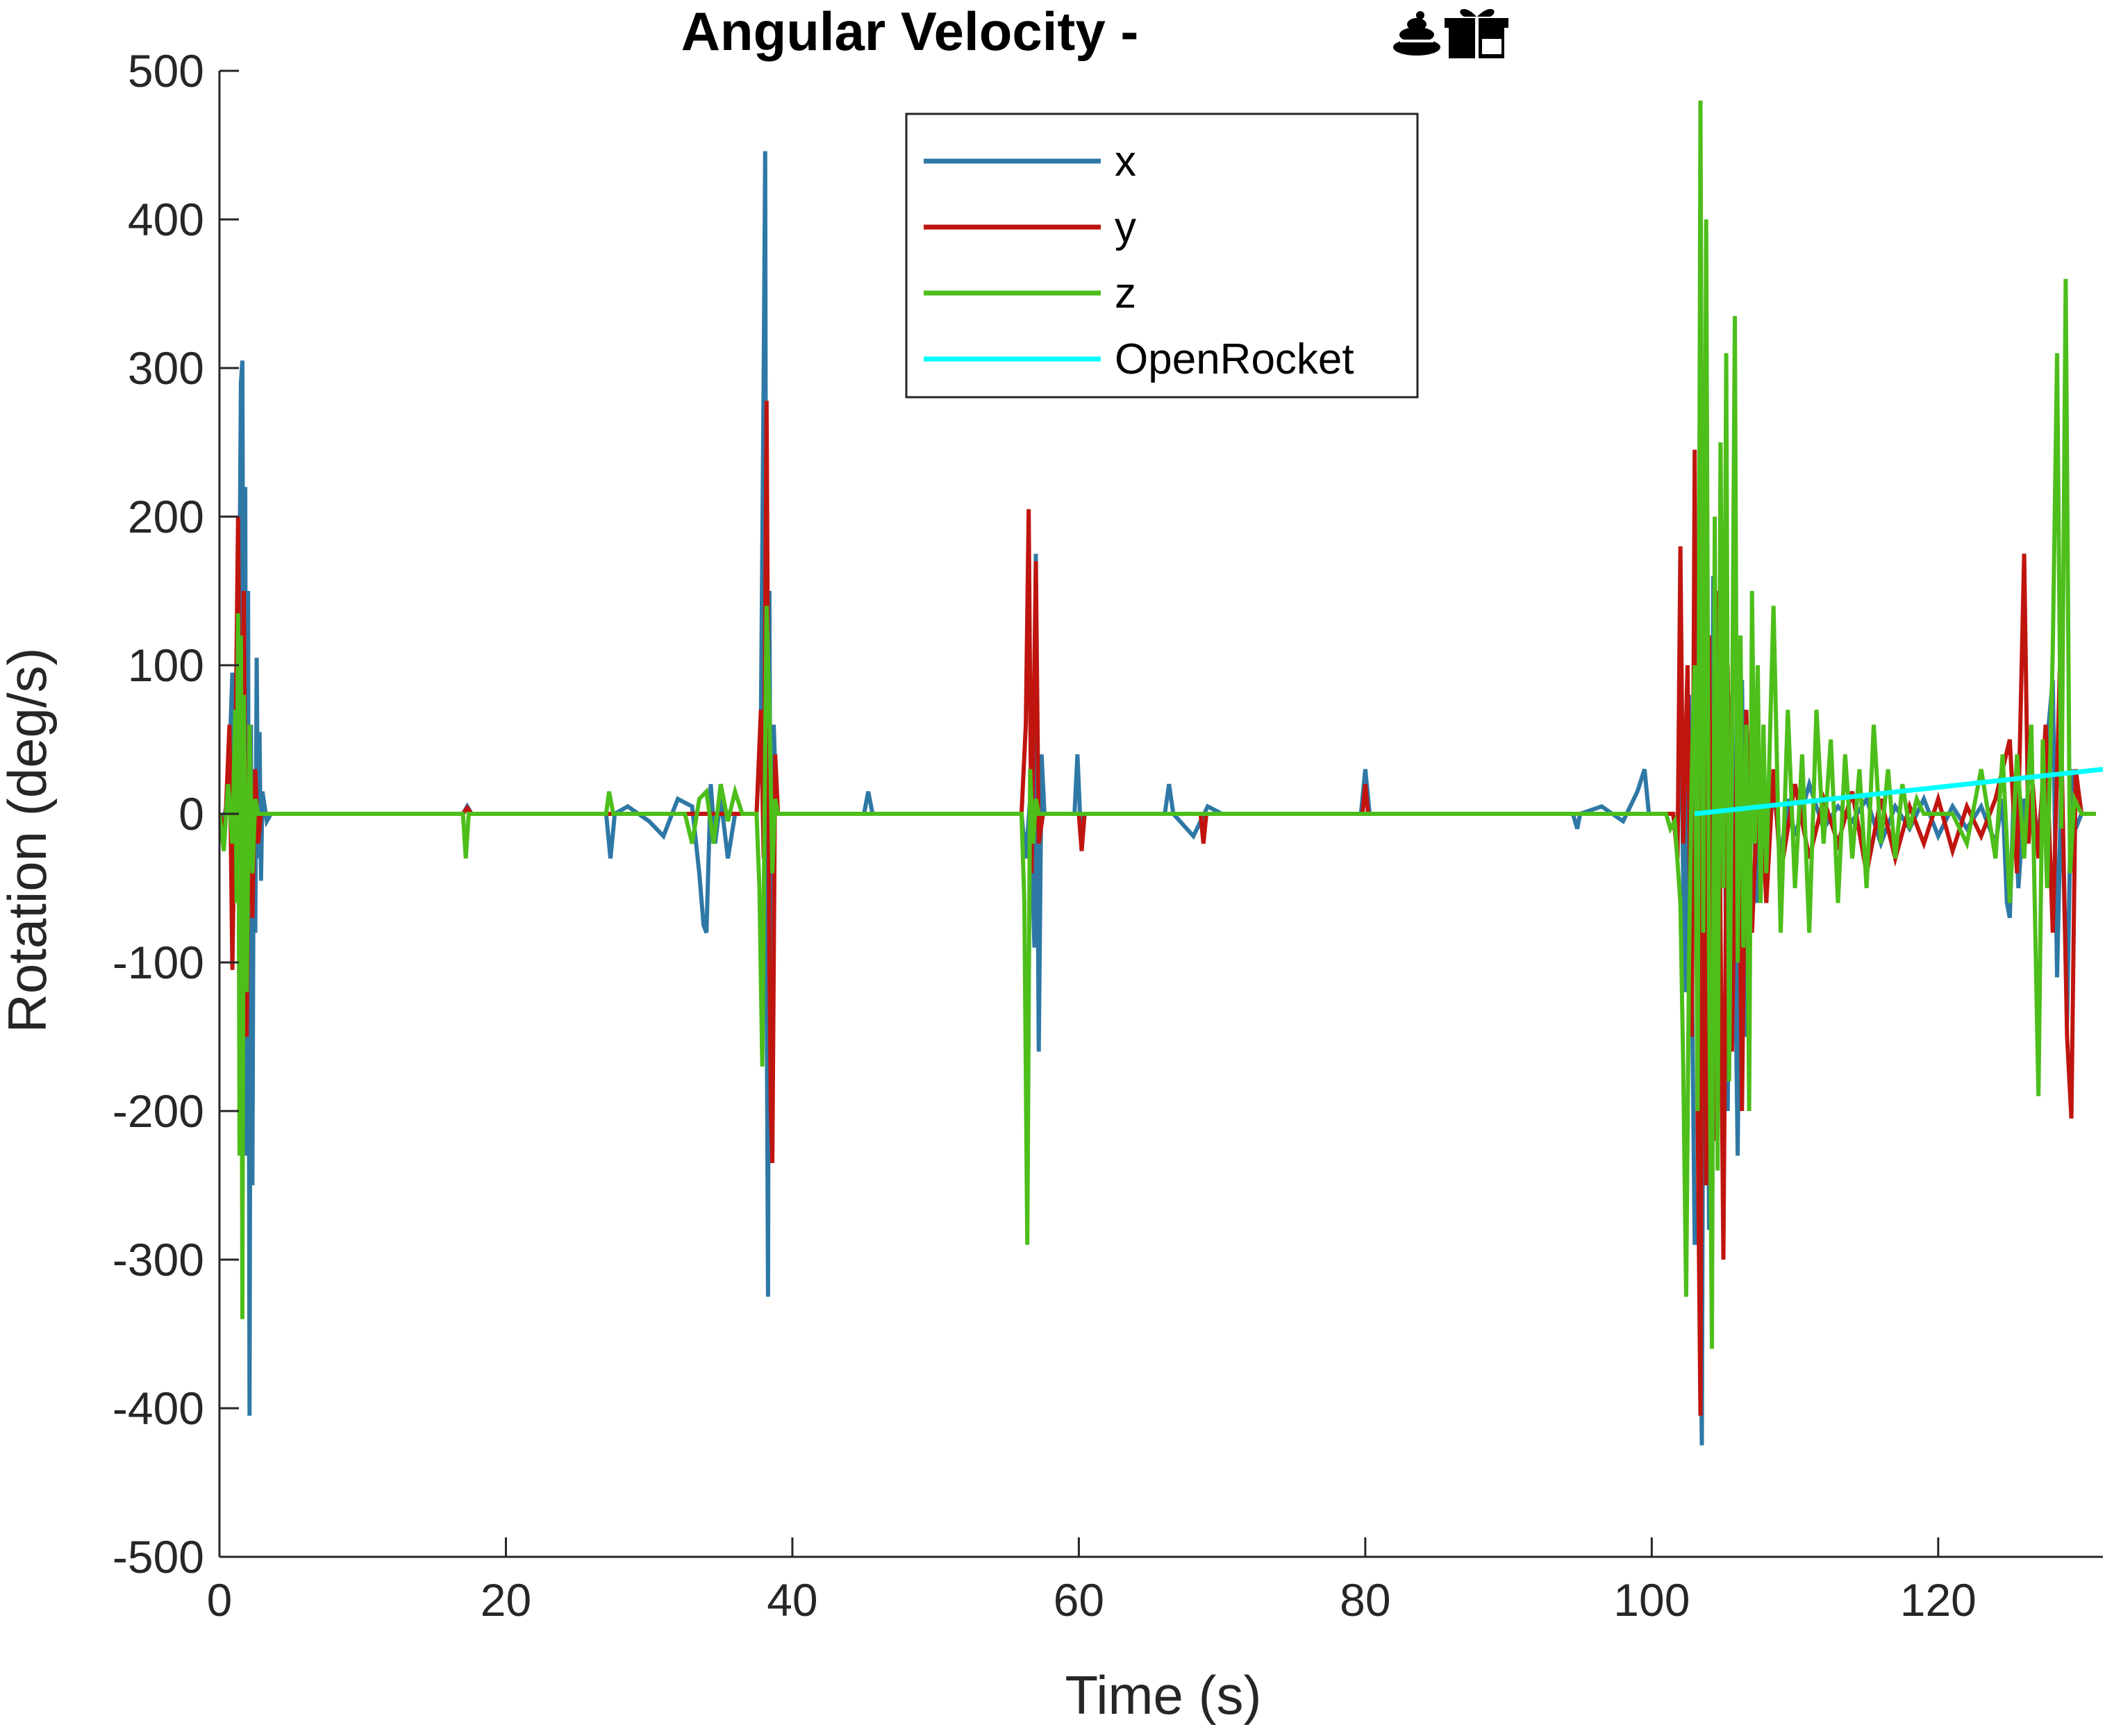  What do you see at coordinates (1163, 1695) in the screenshot?
I see `x-axis-label: Time (s)` at bounding box center [1163, 1695].